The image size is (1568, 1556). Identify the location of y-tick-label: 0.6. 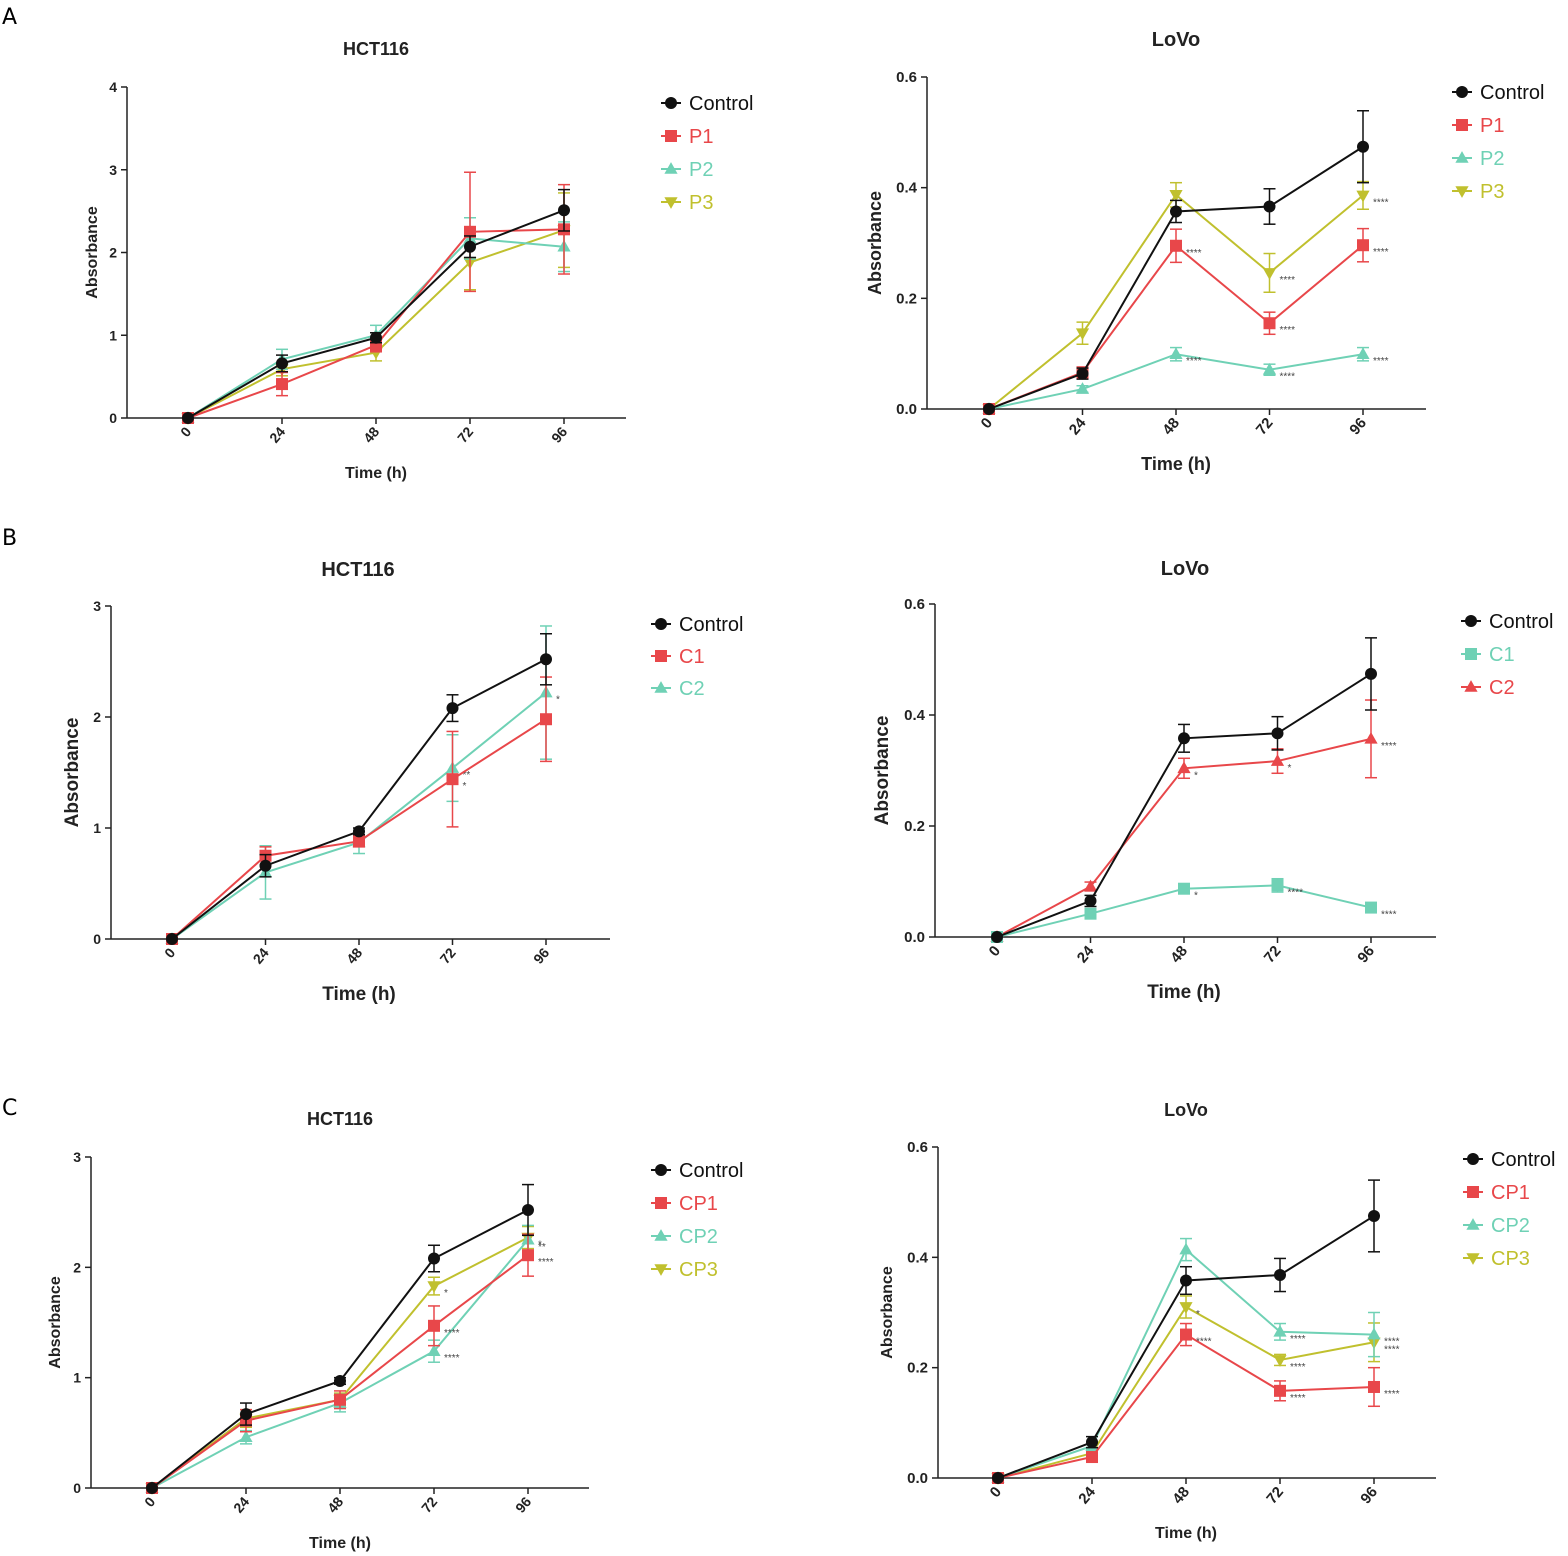
(917, 1147).